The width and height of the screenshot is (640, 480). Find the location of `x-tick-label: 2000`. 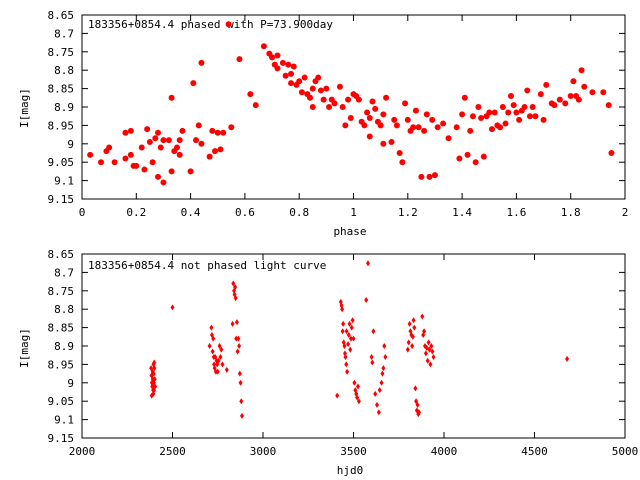

x-tick-label: 2000 is located at coordinates (82, 451).